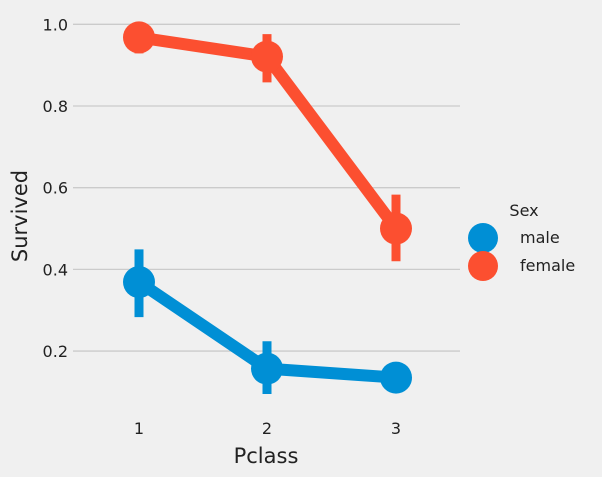 The height and width of the screenshot is (477, 602). Describe the element at coordinates (514, 238) in the screenshot. I see `legend-item-male: male` at that location.